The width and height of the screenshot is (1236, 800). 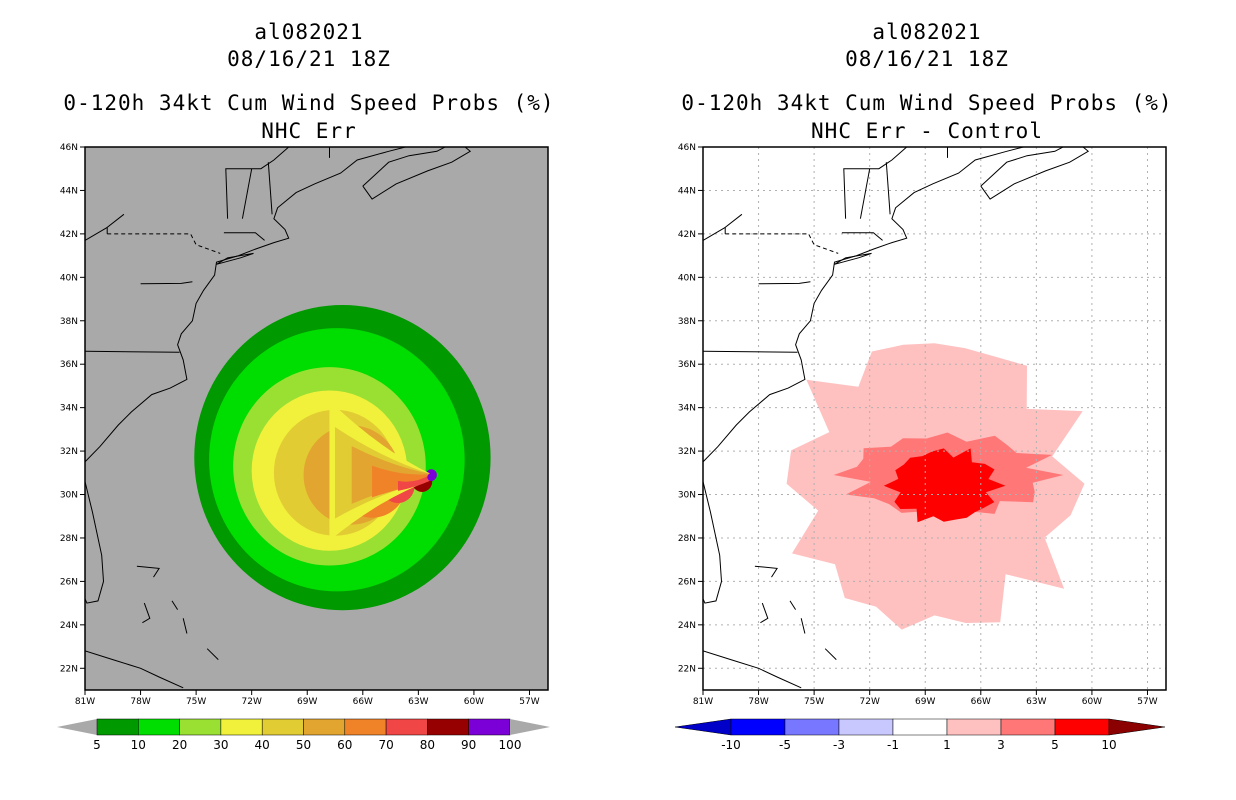 I want to click on right-title: 0-120h 34kt Cum Wind Speed Probs (%), so click(x=927, y=103).